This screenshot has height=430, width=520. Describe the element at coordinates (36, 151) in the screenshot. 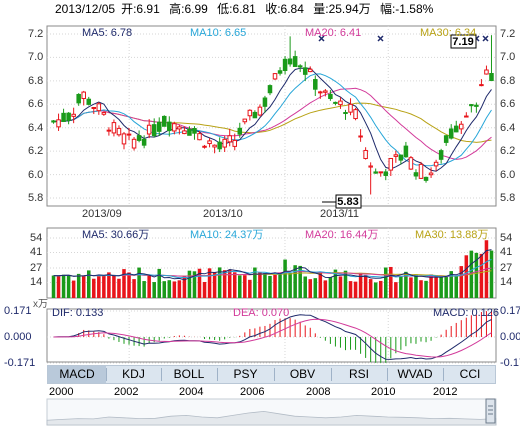

I see `price-tick-left: 6.2` at that location.